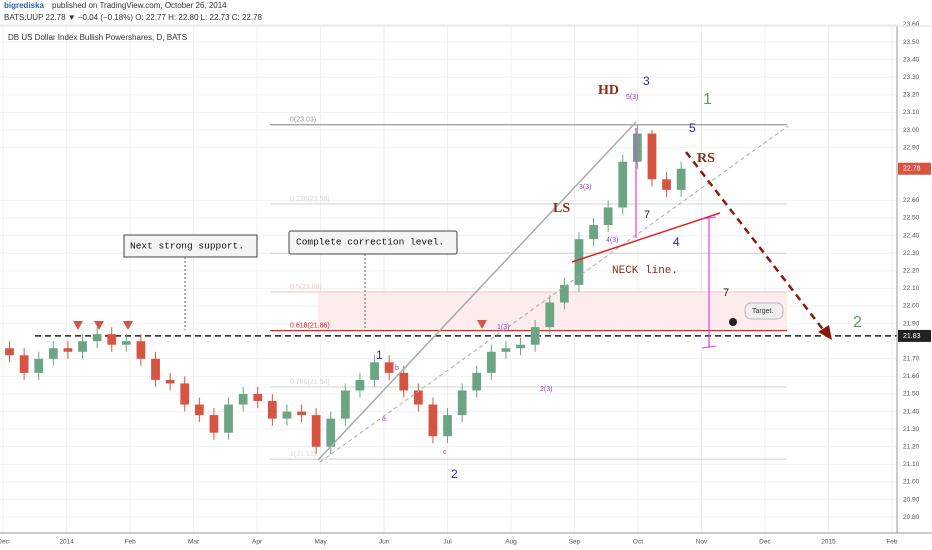 The width and height of the screenshot is (932, 550). What do you see at coordinates (370, 242) in the screenshot?
I see `callout-text: Complete correction level.` at bounding box center [370, 242].